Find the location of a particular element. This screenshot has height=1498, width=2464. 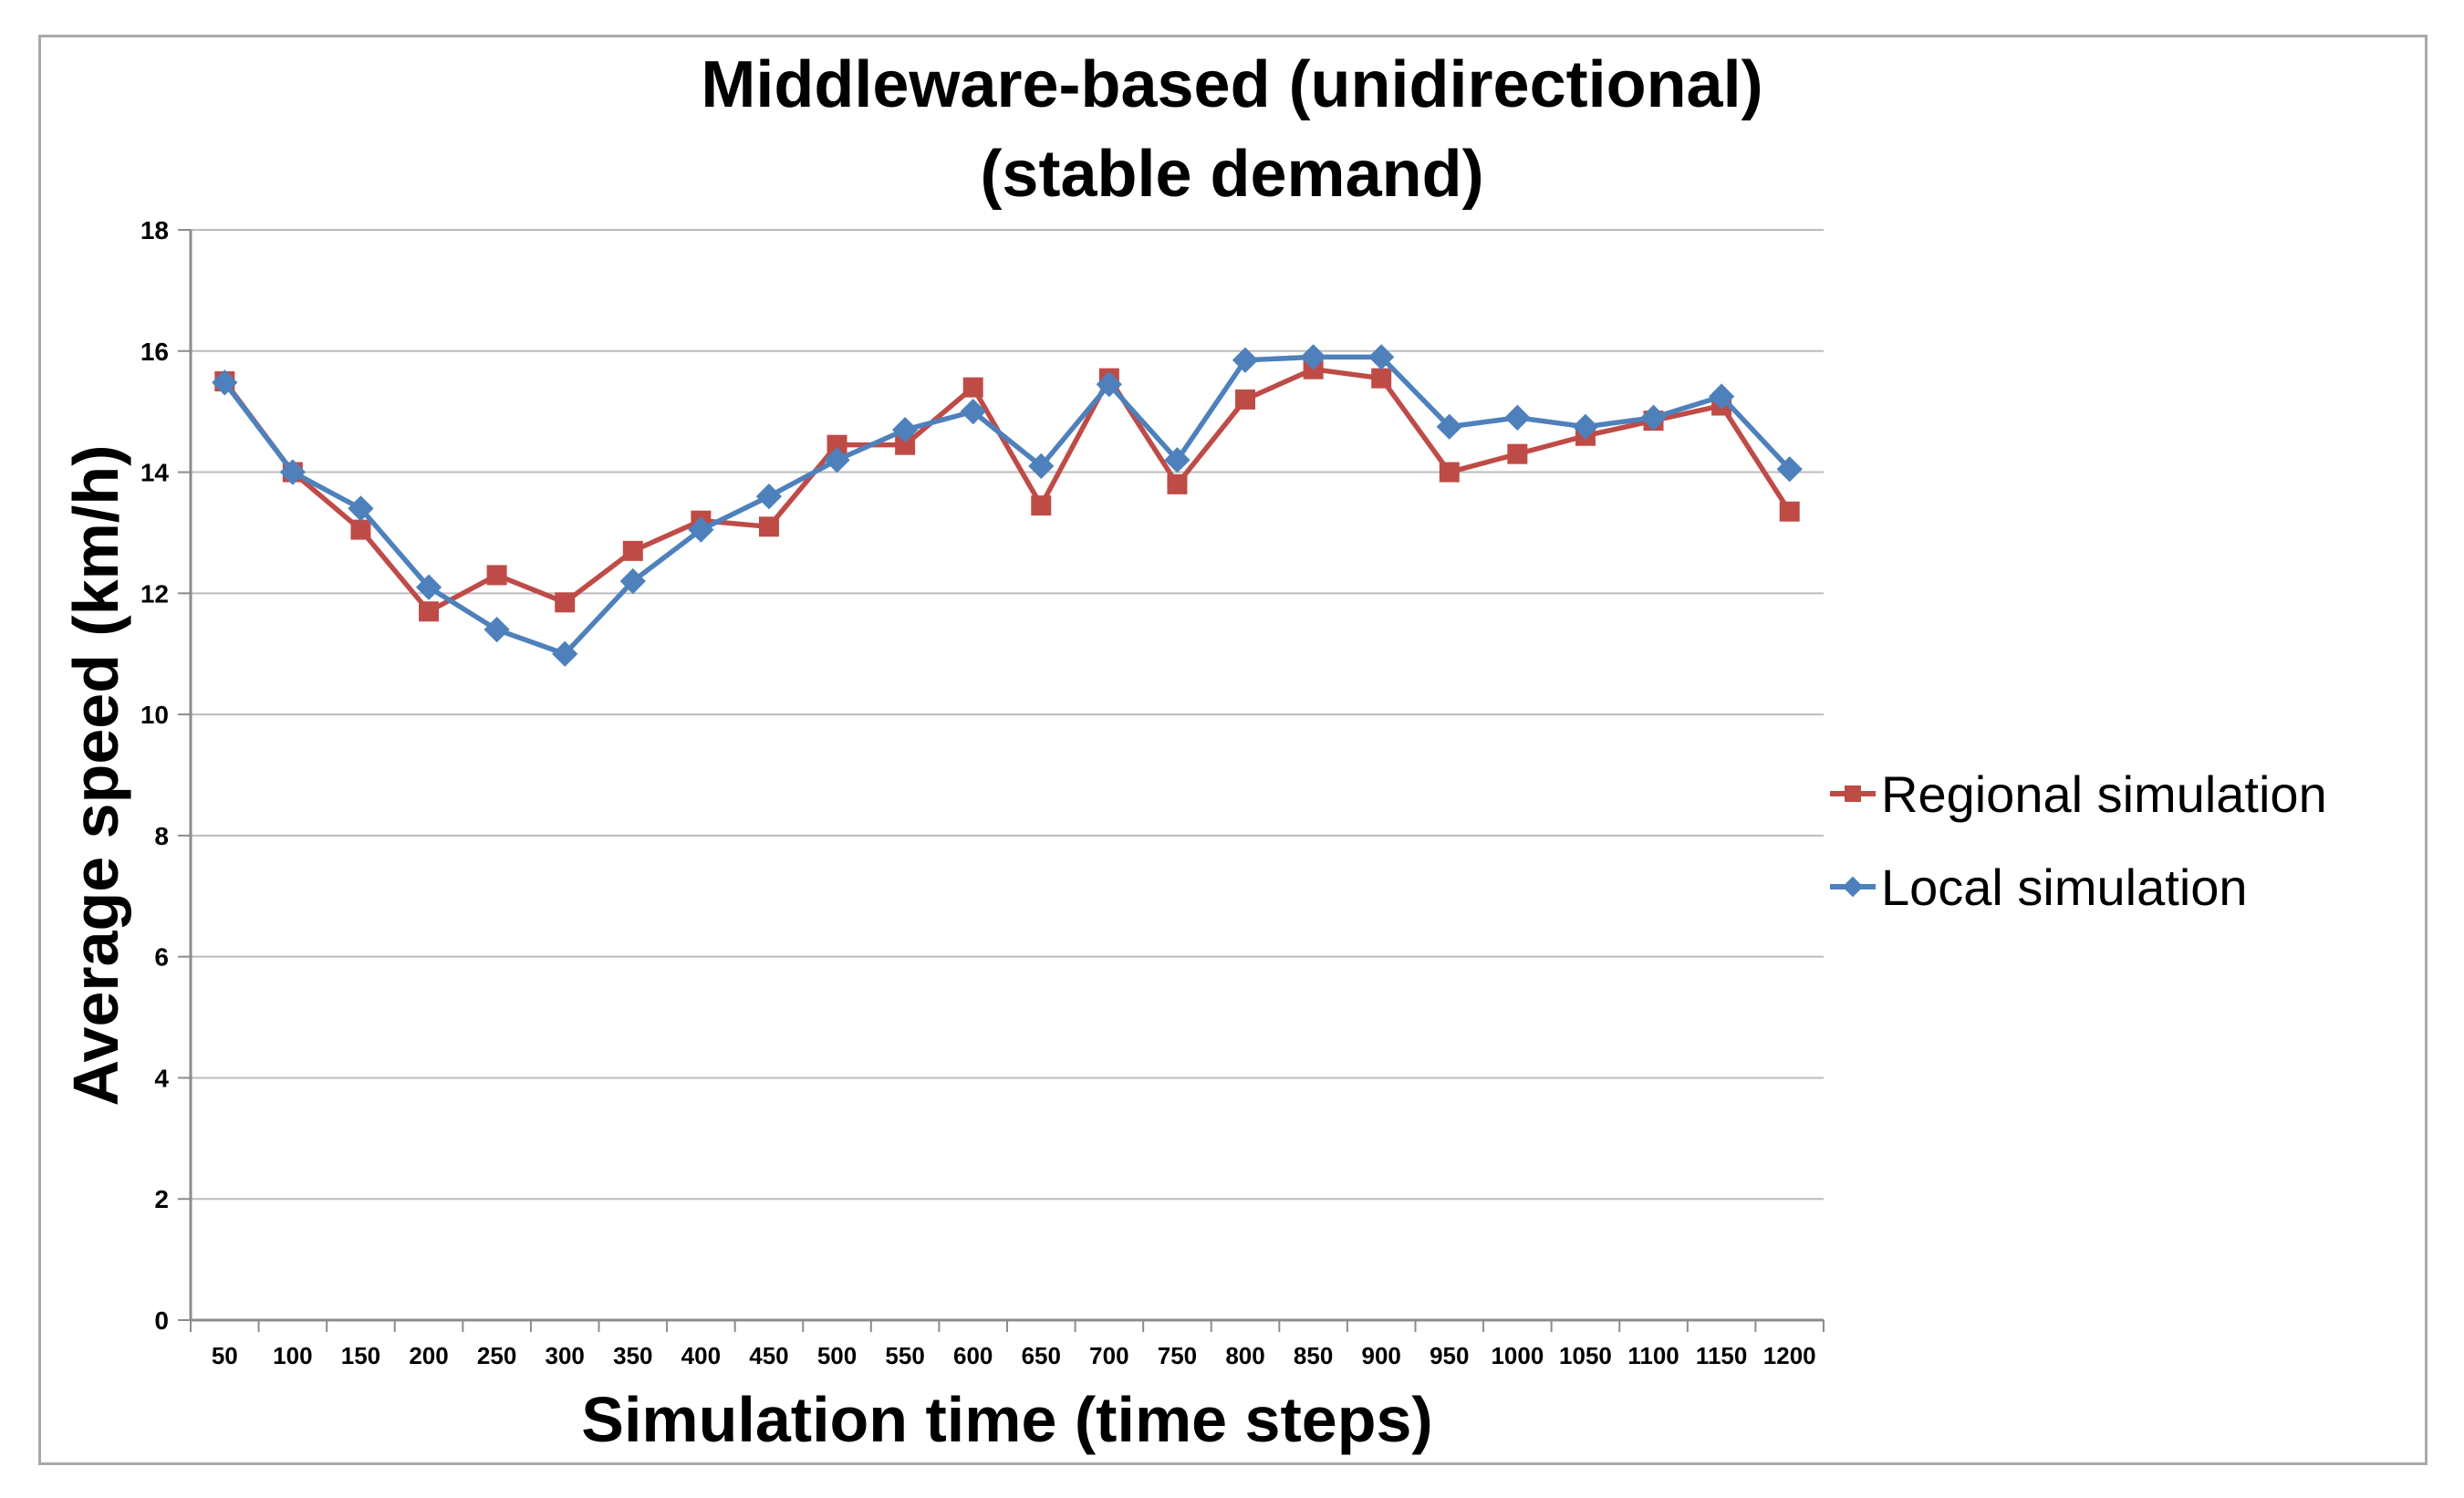

x-tick-label: 200 is located at coordinates (428, 1355).